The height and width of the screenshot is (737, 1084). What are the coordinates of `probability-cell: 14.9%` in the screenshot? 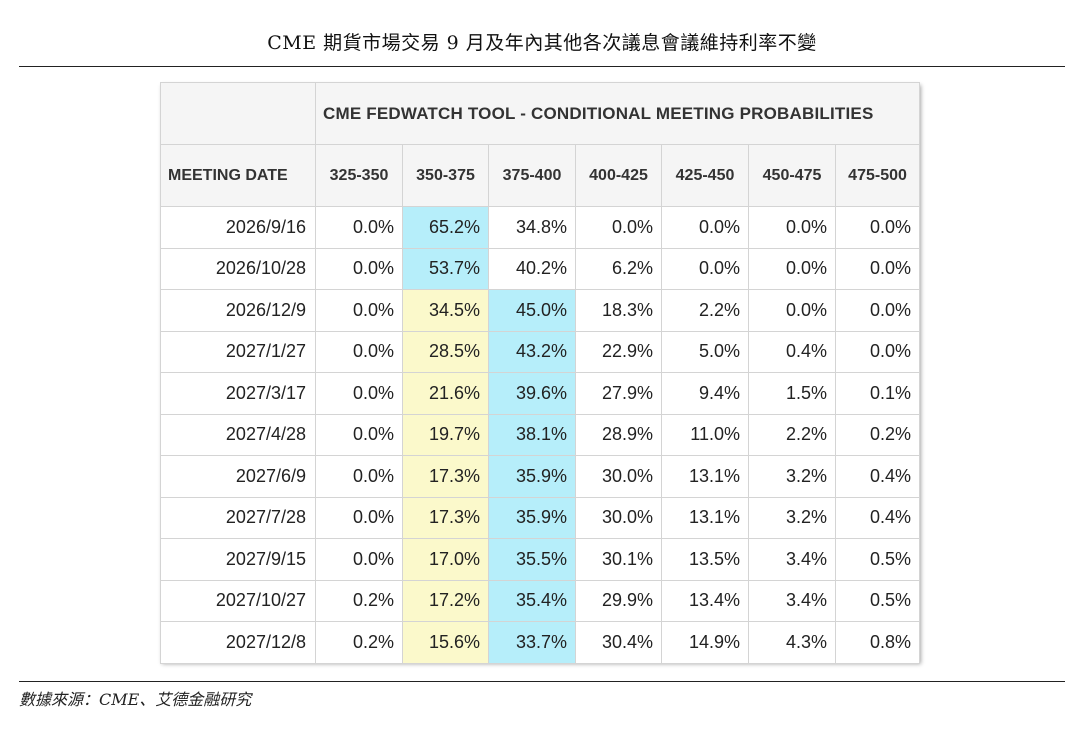 It's located at (705, 642).